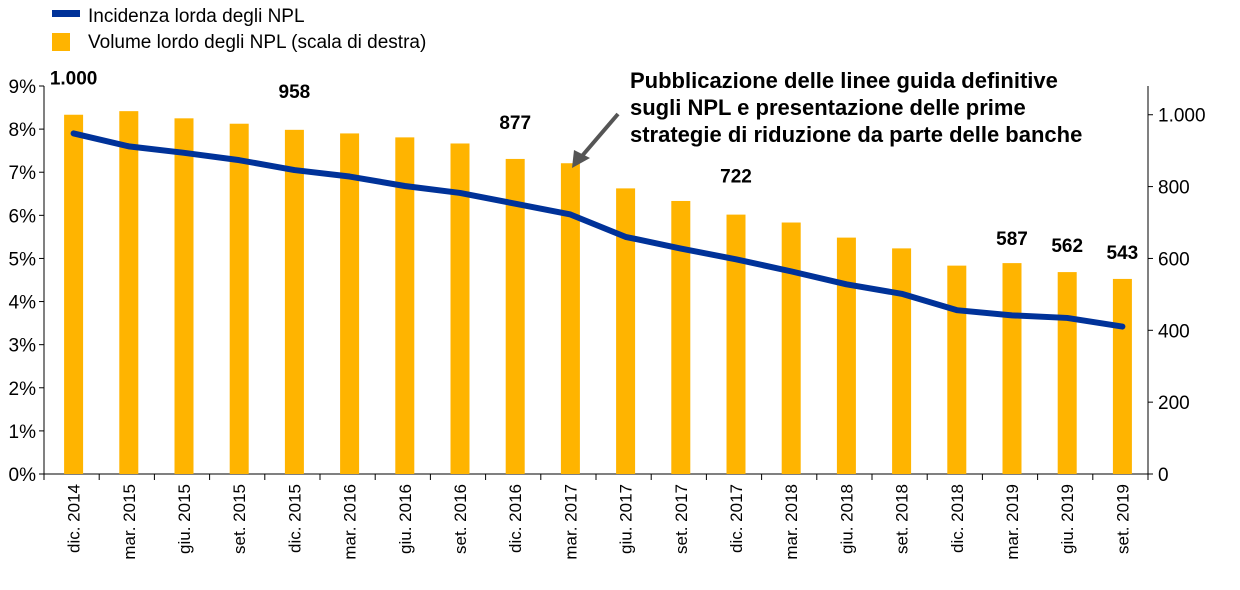 The width and height of the screenshot is (1240, 590). I want to click on y-right-tick-label: 800, so click(1174, 188).